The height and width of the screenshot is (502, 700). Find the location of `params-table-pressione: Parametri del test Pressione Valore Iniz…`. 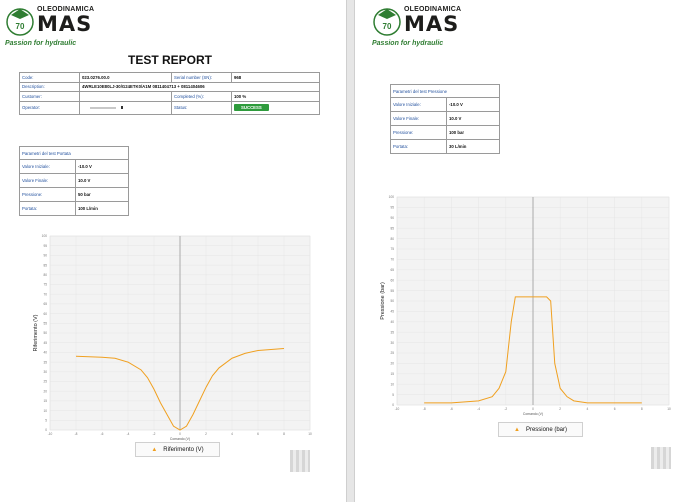

params-table-pressione: Parametri del test Pressione Valore Iniz… is located at coordinates (445, 119).